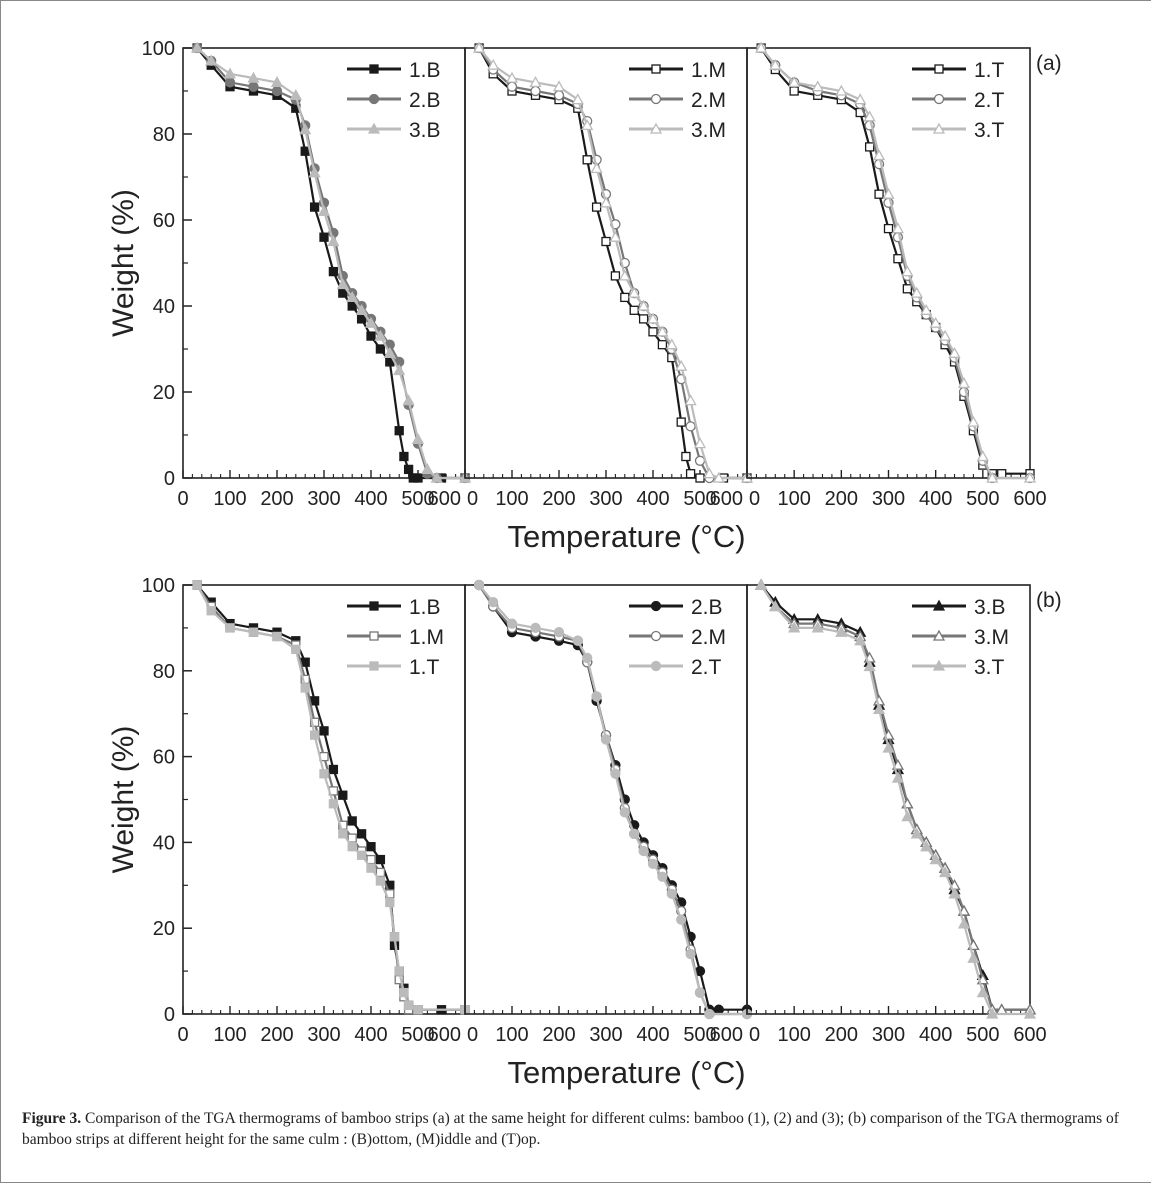 Image resolution: width=1151 pixels, height=1183 pixels. I want to click on y-tick-label: 100, so click(158, 586).